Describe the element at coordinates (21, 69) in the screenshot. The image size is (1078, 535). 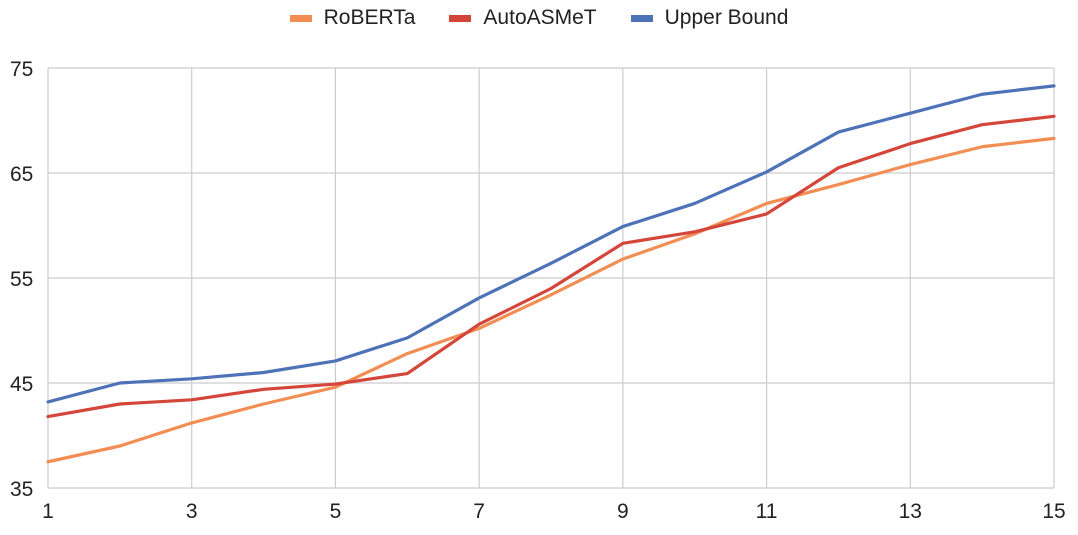
I see `y-tick-label: 75` at that location.